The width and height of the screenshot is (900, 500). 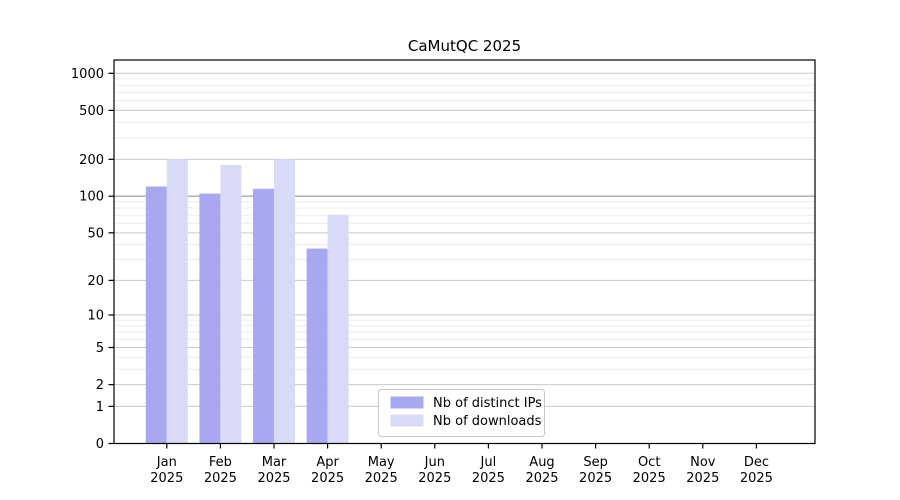 What do you see at coordinates (263, 316) in the screenshot?
I see `bar-nb-of-distinct-ips-mar` at bounding box center [263, 316].